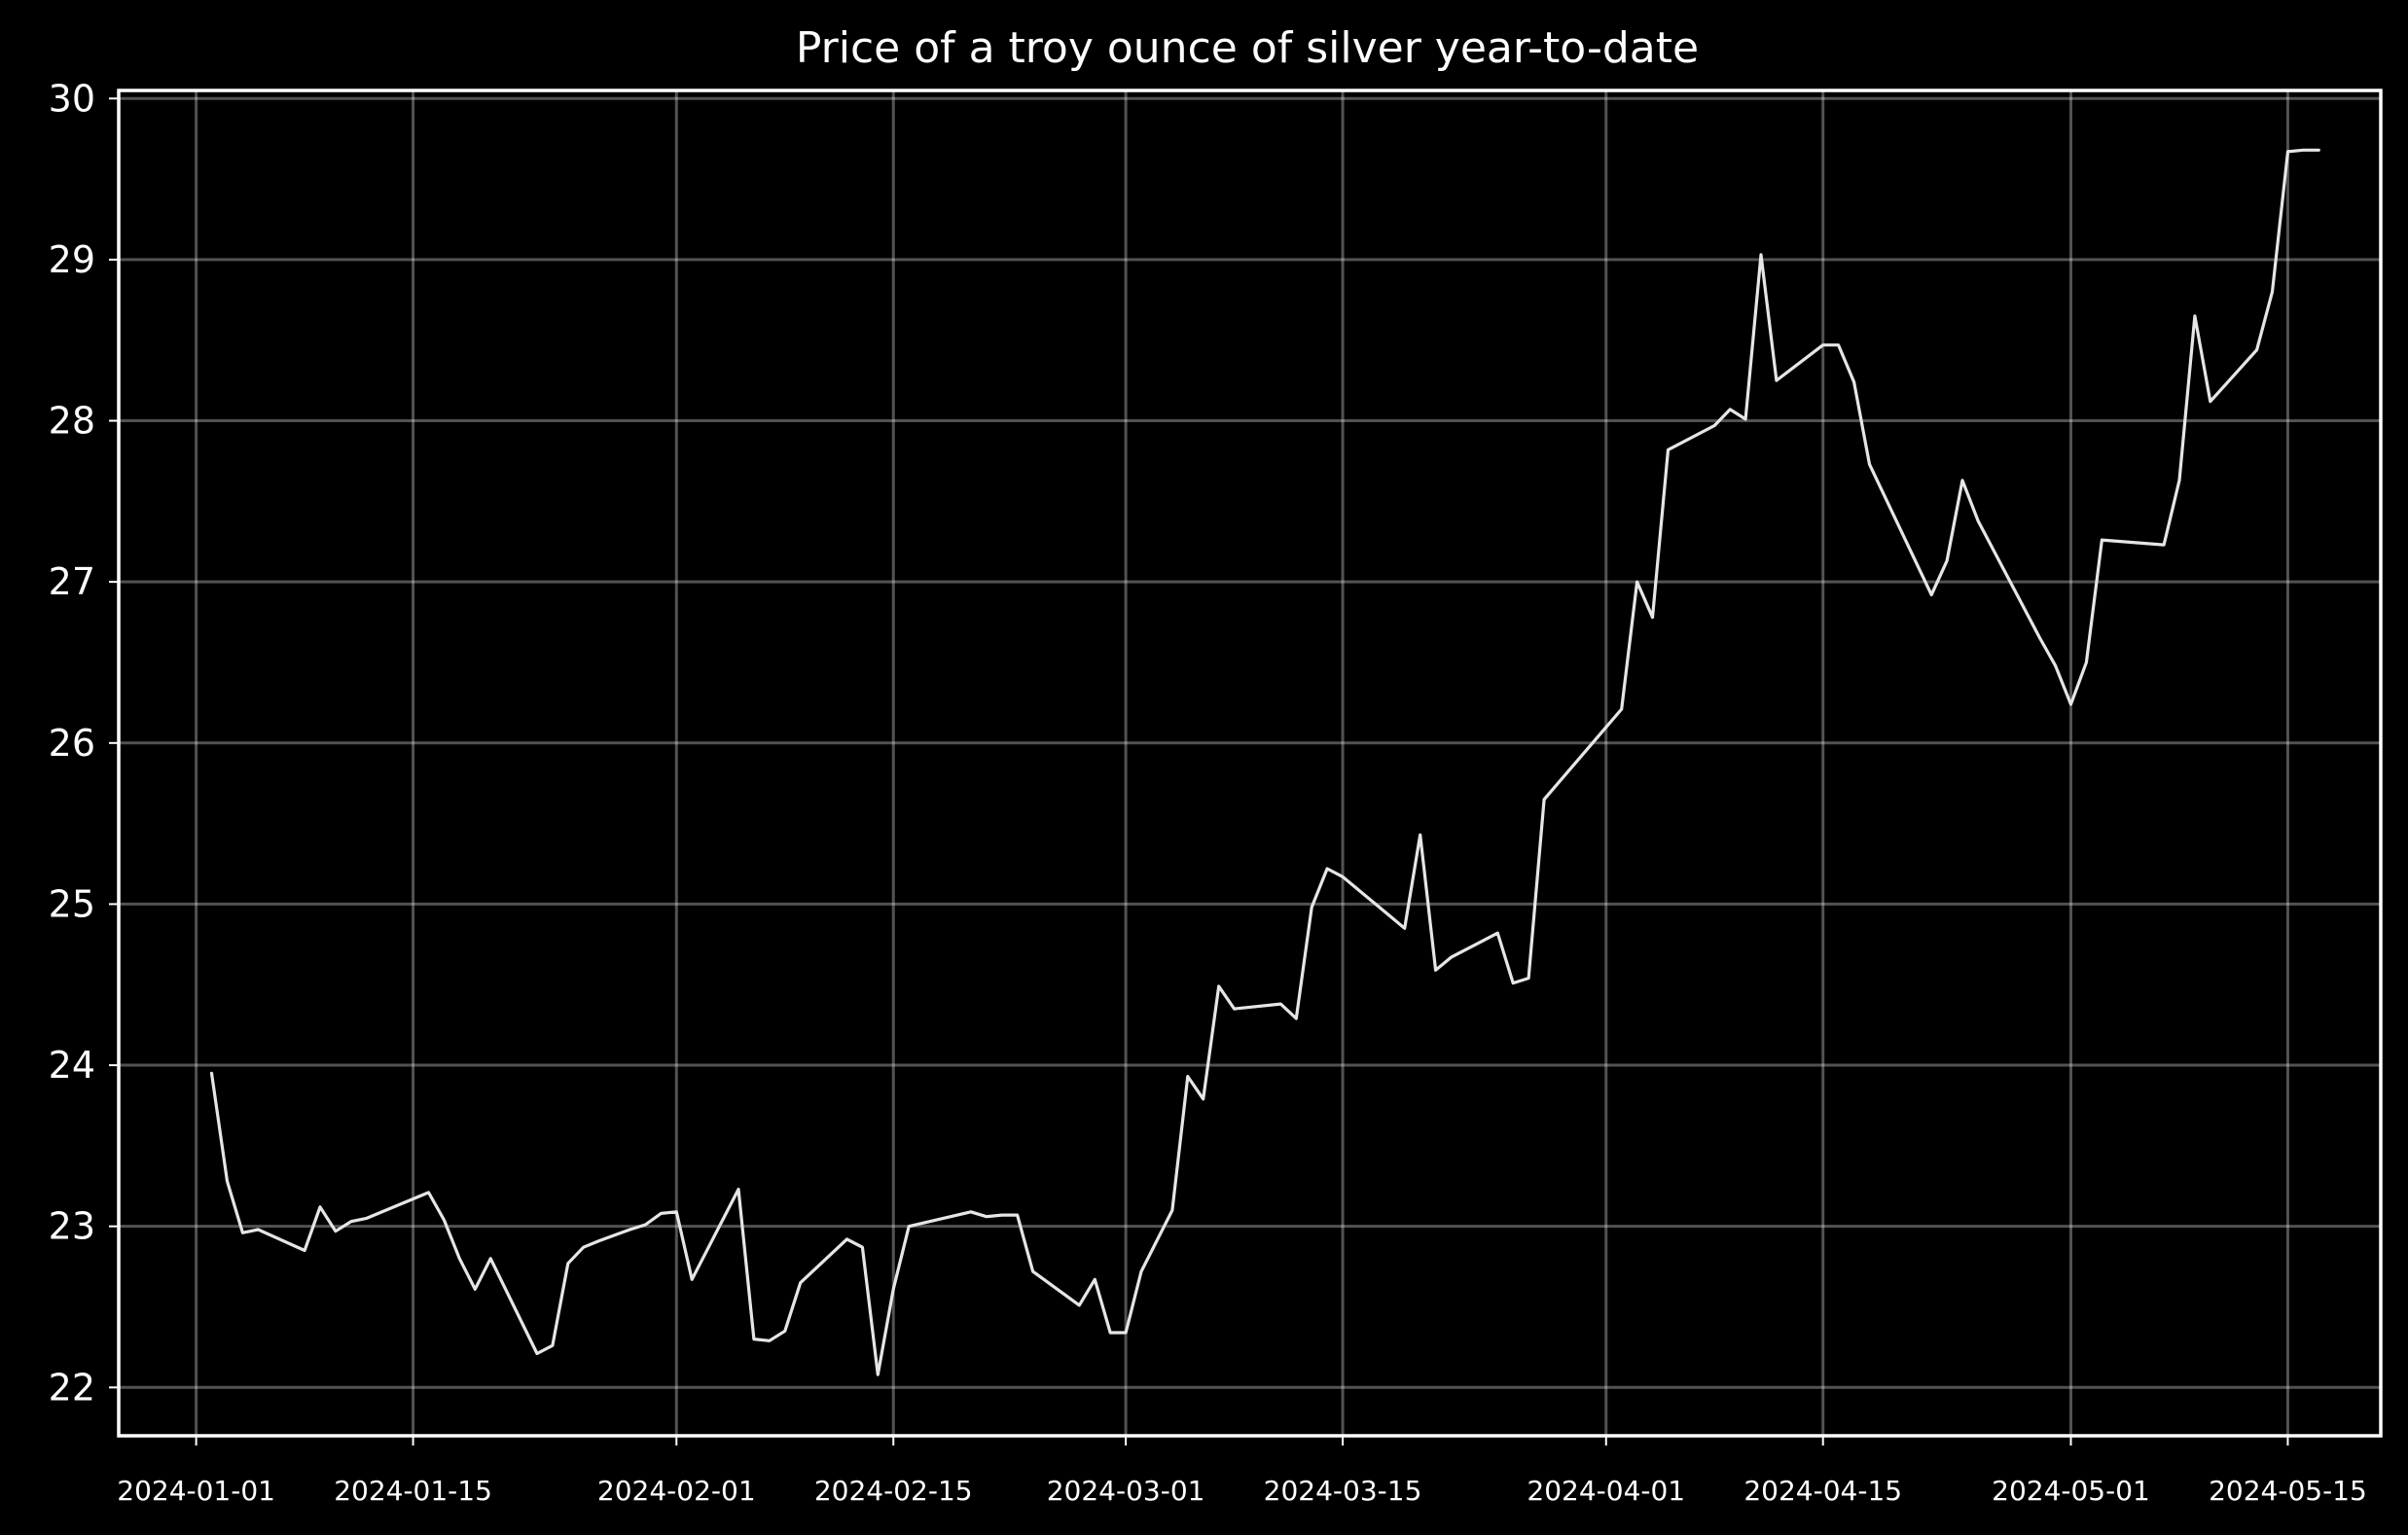  Describe the element at coordinates (72, 581) in the screenshot. I see `y-tick-label: 27` at that location.